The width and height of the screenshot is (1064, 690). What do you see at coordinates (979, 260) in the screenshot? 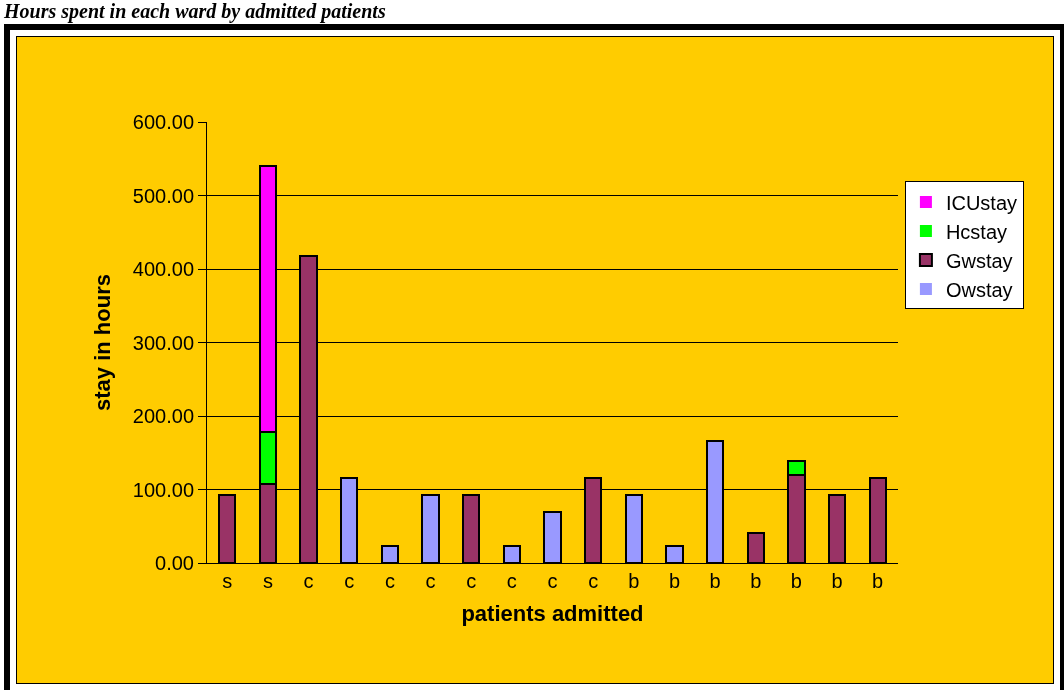
I see `legend-label: Gwstay` at bounding box center [979, 260].